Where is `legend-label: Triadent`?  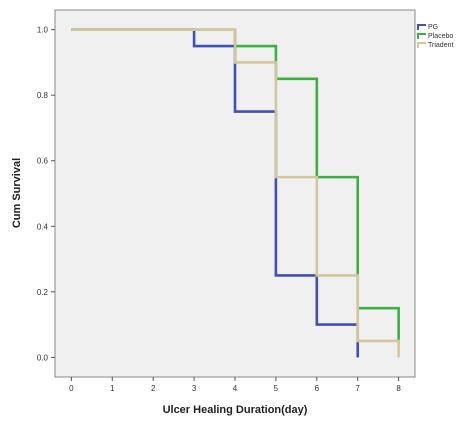 legend-label: Triadent is located at coordinates (440, 45).